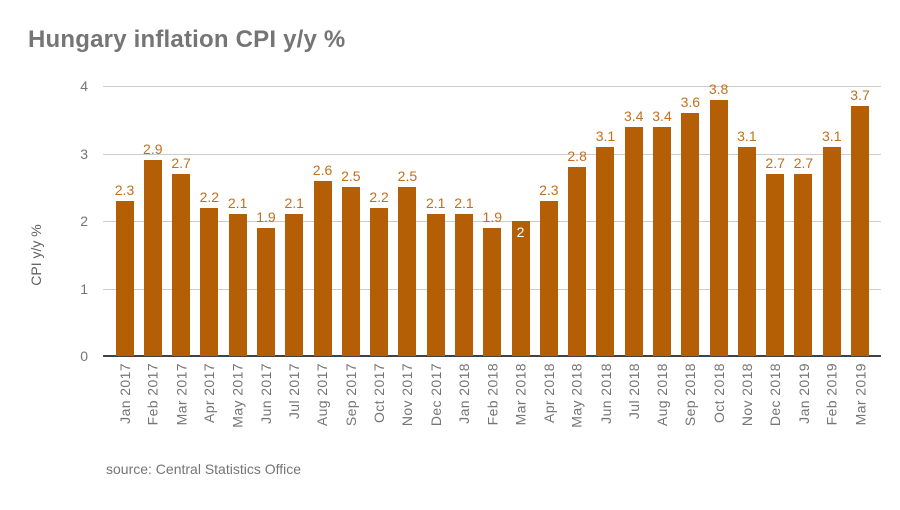 This screenshot has width=900, height=510. Describe the element at coordinates (633, 391) in the screenshot. I see `x-tick-label: Jul 2018` at that location.